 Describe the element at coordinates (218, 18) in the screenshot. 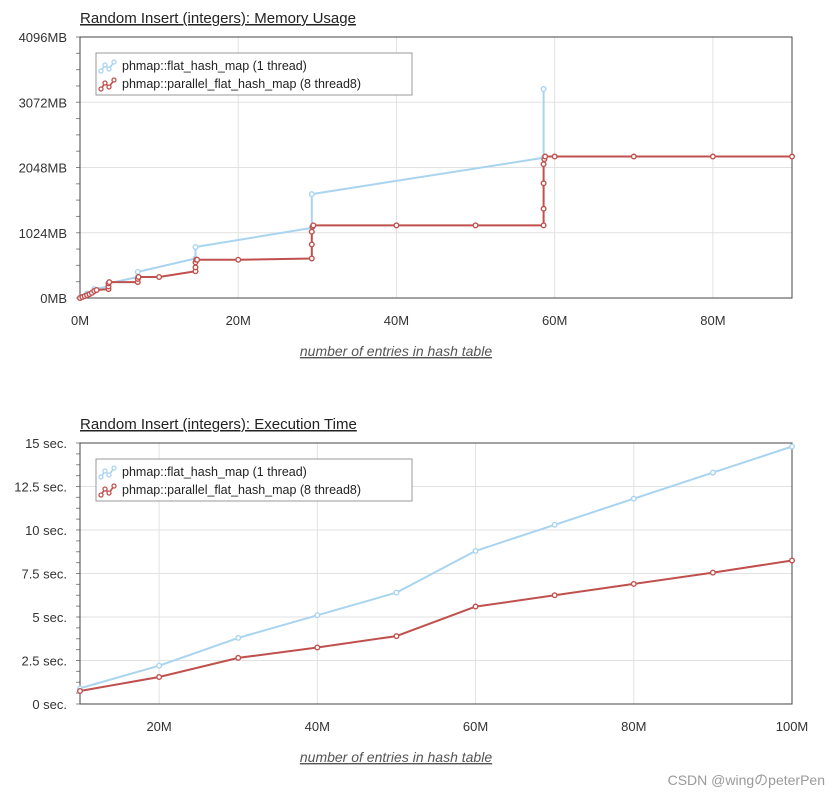

I see `chart-title: Random Insert (integers): Memory Usage` at that location.